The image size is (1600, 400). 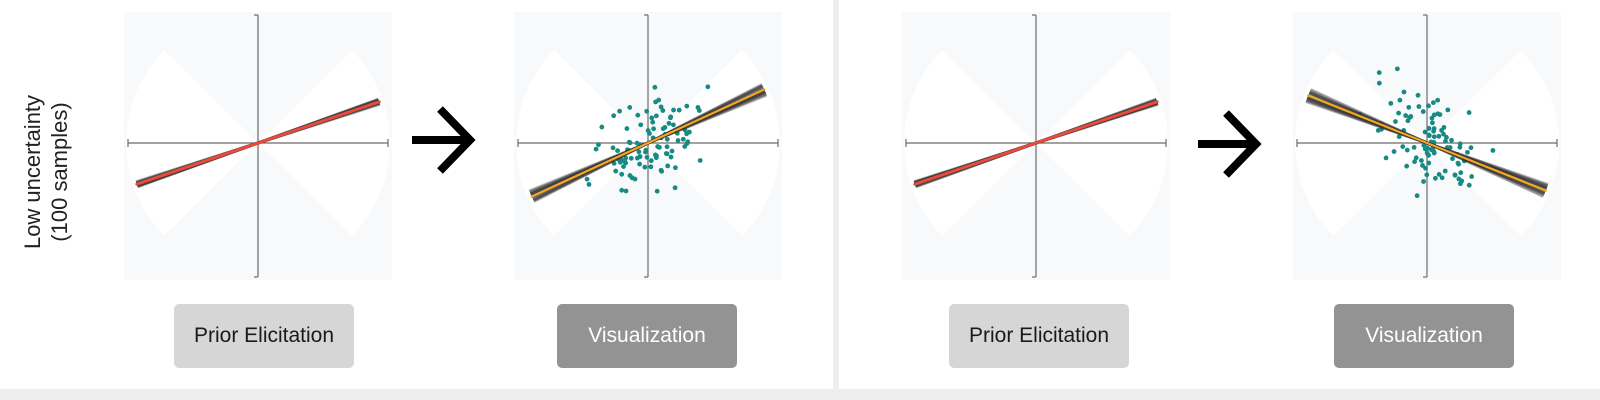 I want to click on visualization-button-2: Visualization, so click(x=1424, y=336).